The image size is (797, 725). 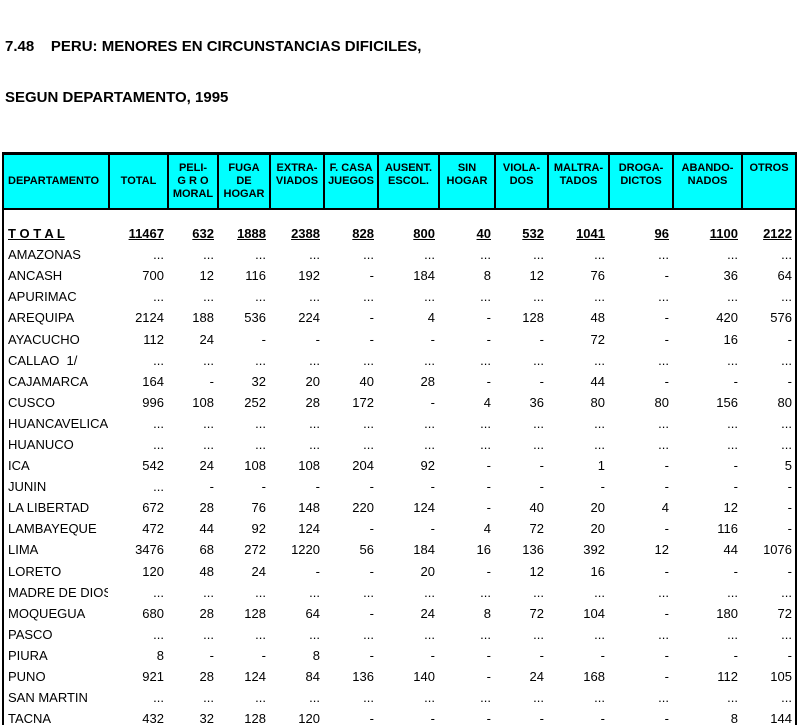 What do you see at coordinates (255, 677) in the screenshot?
I see `value-cell-fuga-de-hogar: 124` at bounding box center [255, 677].